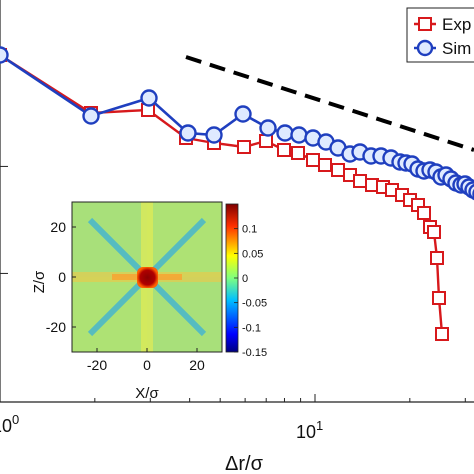 The width and height of the screenshot is (474, 474). Describe the element at coordinates (233, 398) in the screenshot. I see `x-ticks` at that location.